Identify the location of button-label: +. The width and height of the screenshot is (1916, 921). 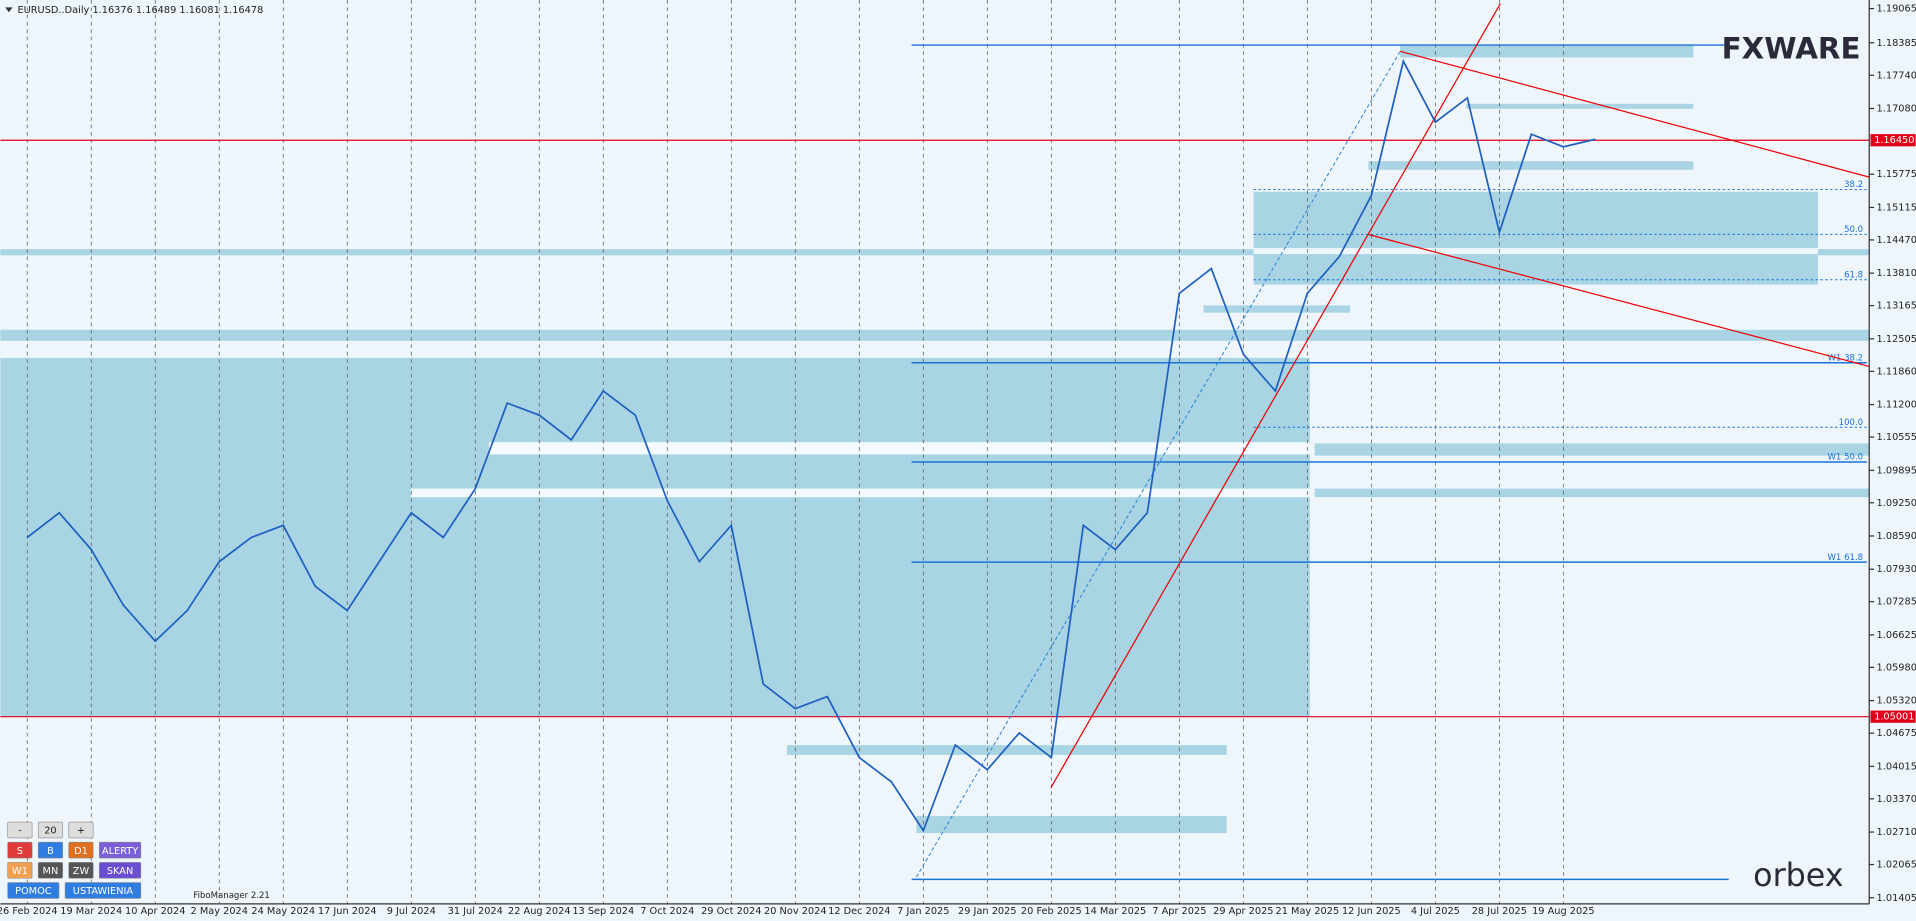
(81, 831).